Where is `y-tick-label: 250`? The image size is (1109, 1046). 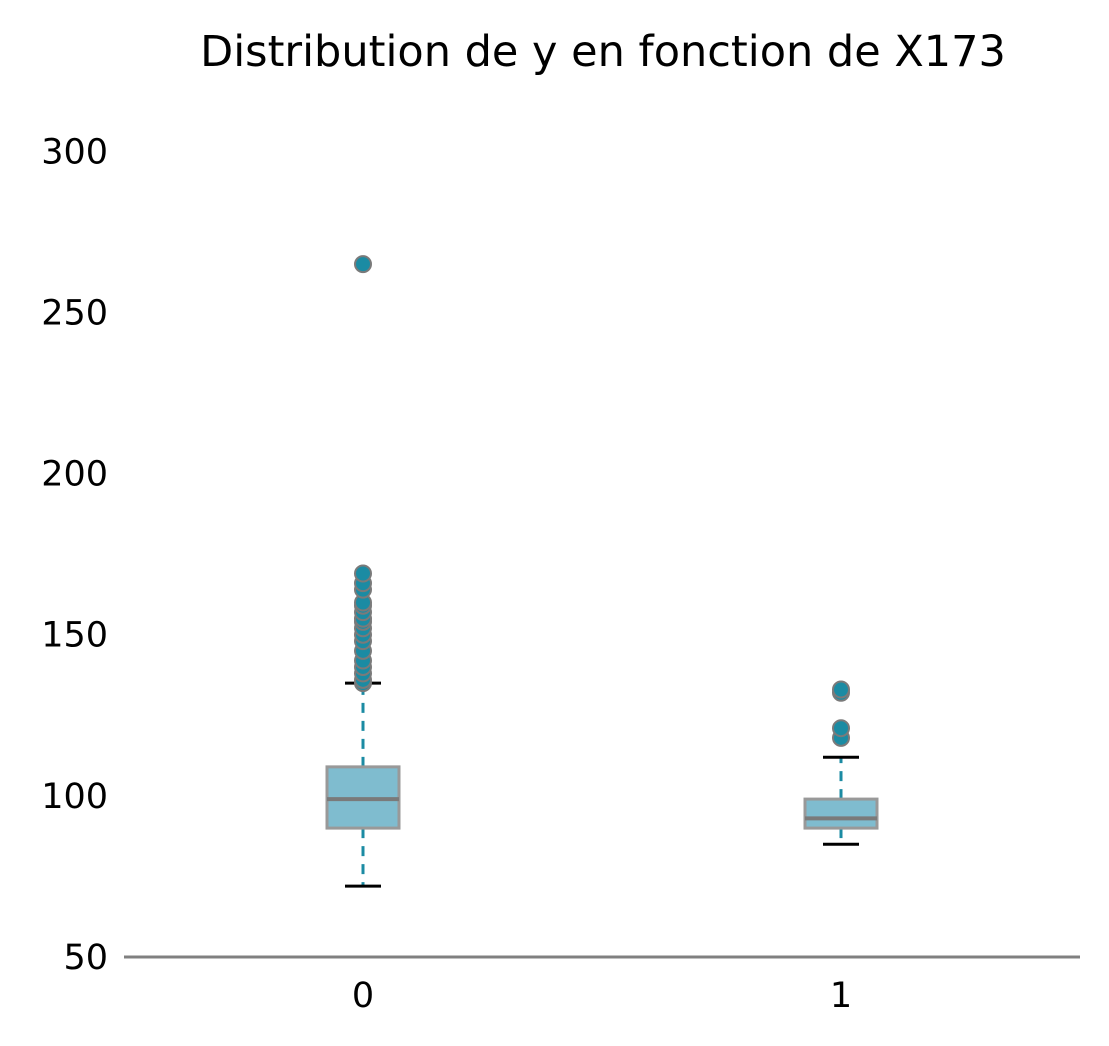 y-tick-label: 250 is located at coordinates (74, 313).